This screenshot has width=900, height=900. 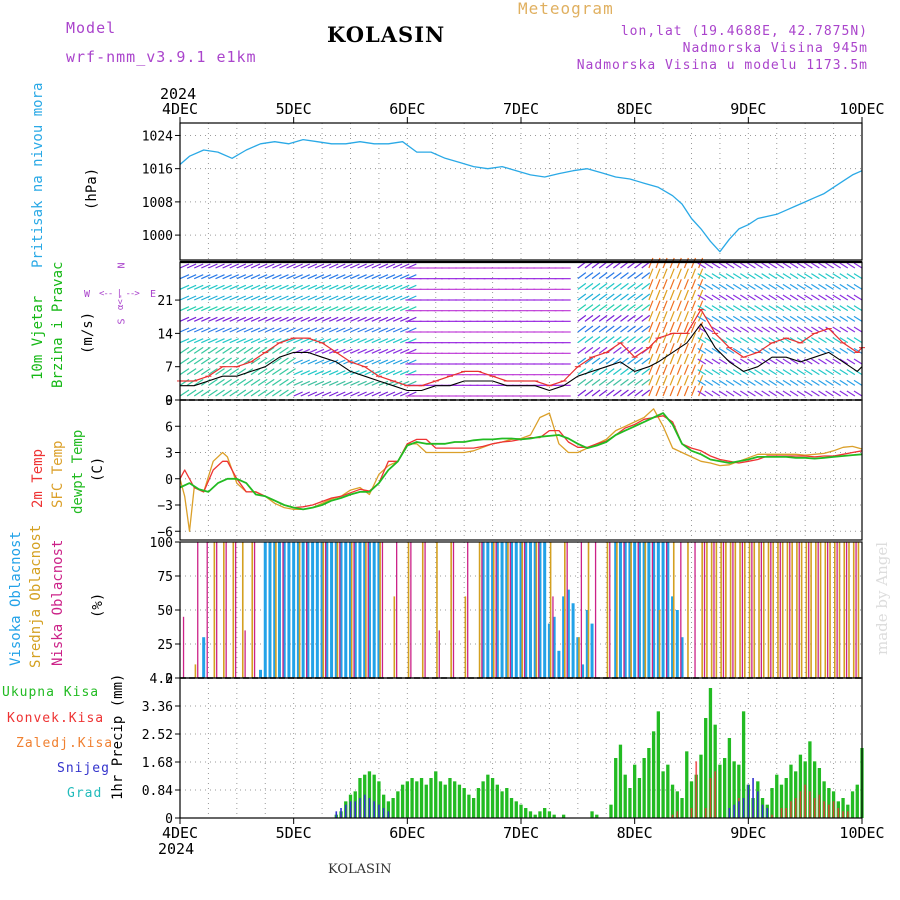 I want to click on pressure-line, so click(x=521, y=195).